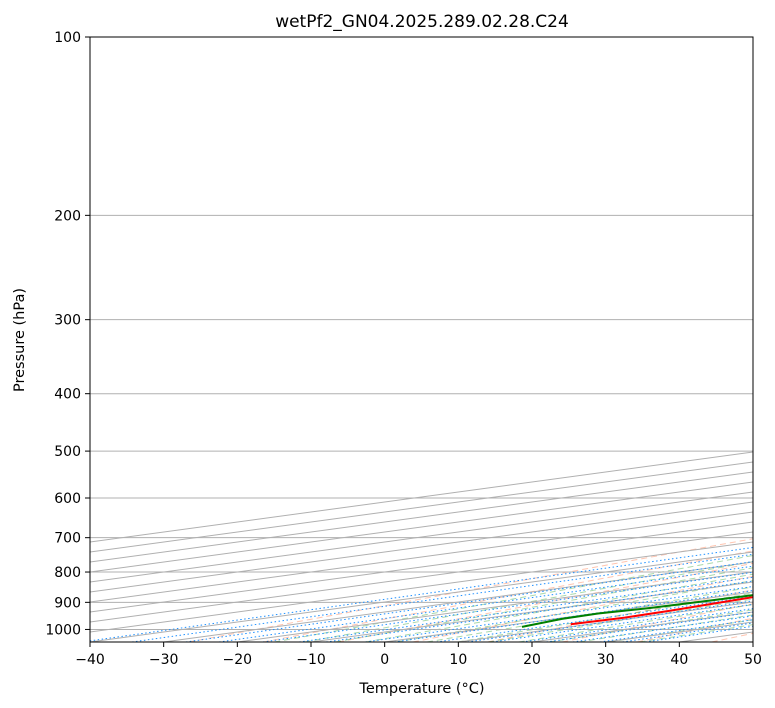  What do you see at coordinates (63, 630) in the screenshot?
I see `y-tick-label: 1000` at bounding box center [63, 630].